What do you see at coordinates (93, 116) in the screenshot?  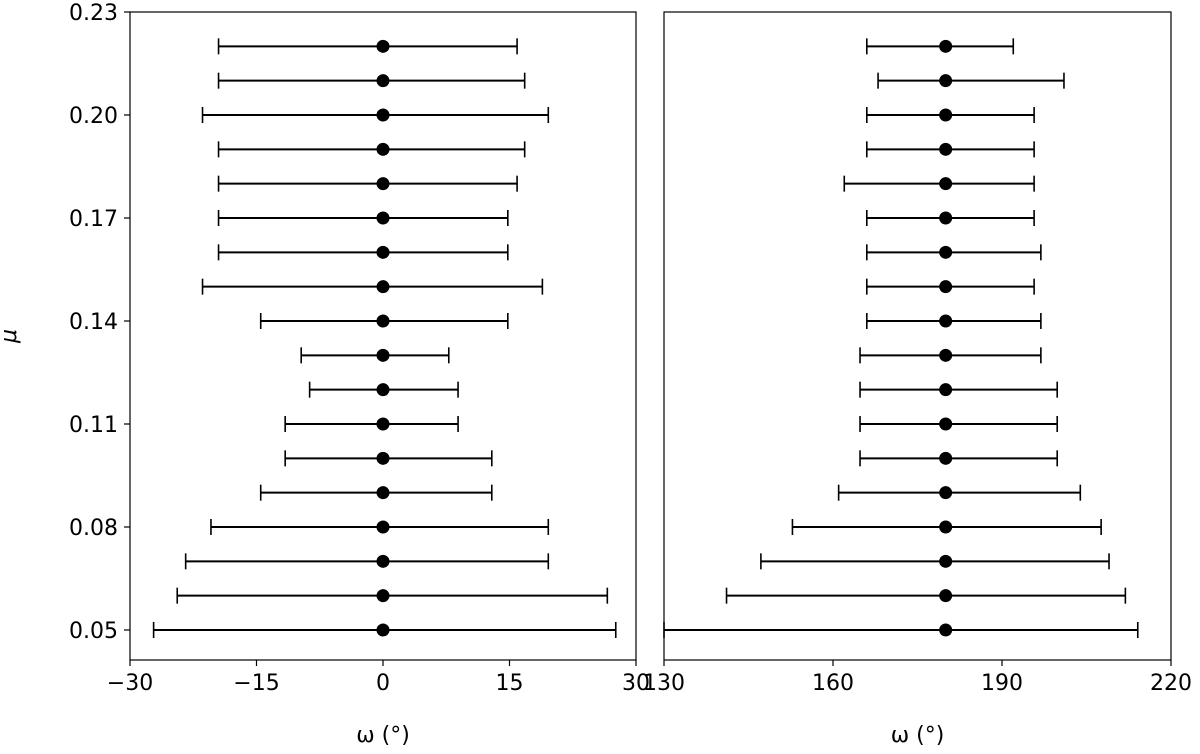 I see `y-tick-label: 0.20` at bounding box center [93, 116].